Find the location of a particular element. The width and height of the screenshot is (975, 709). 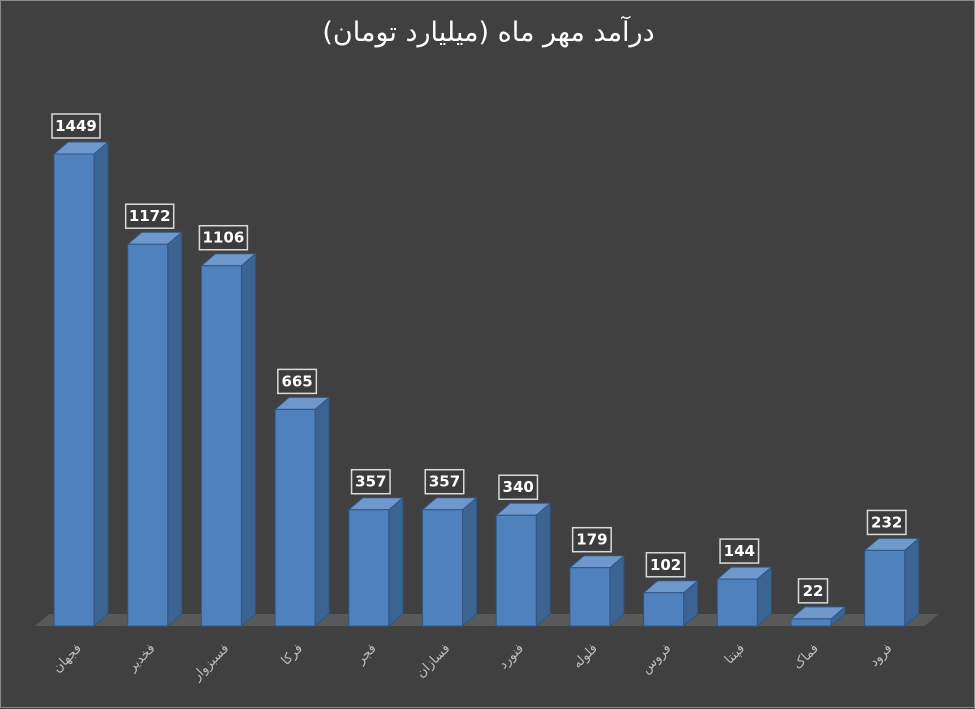

category-label: فلوله is located at coordinates (585, 656).